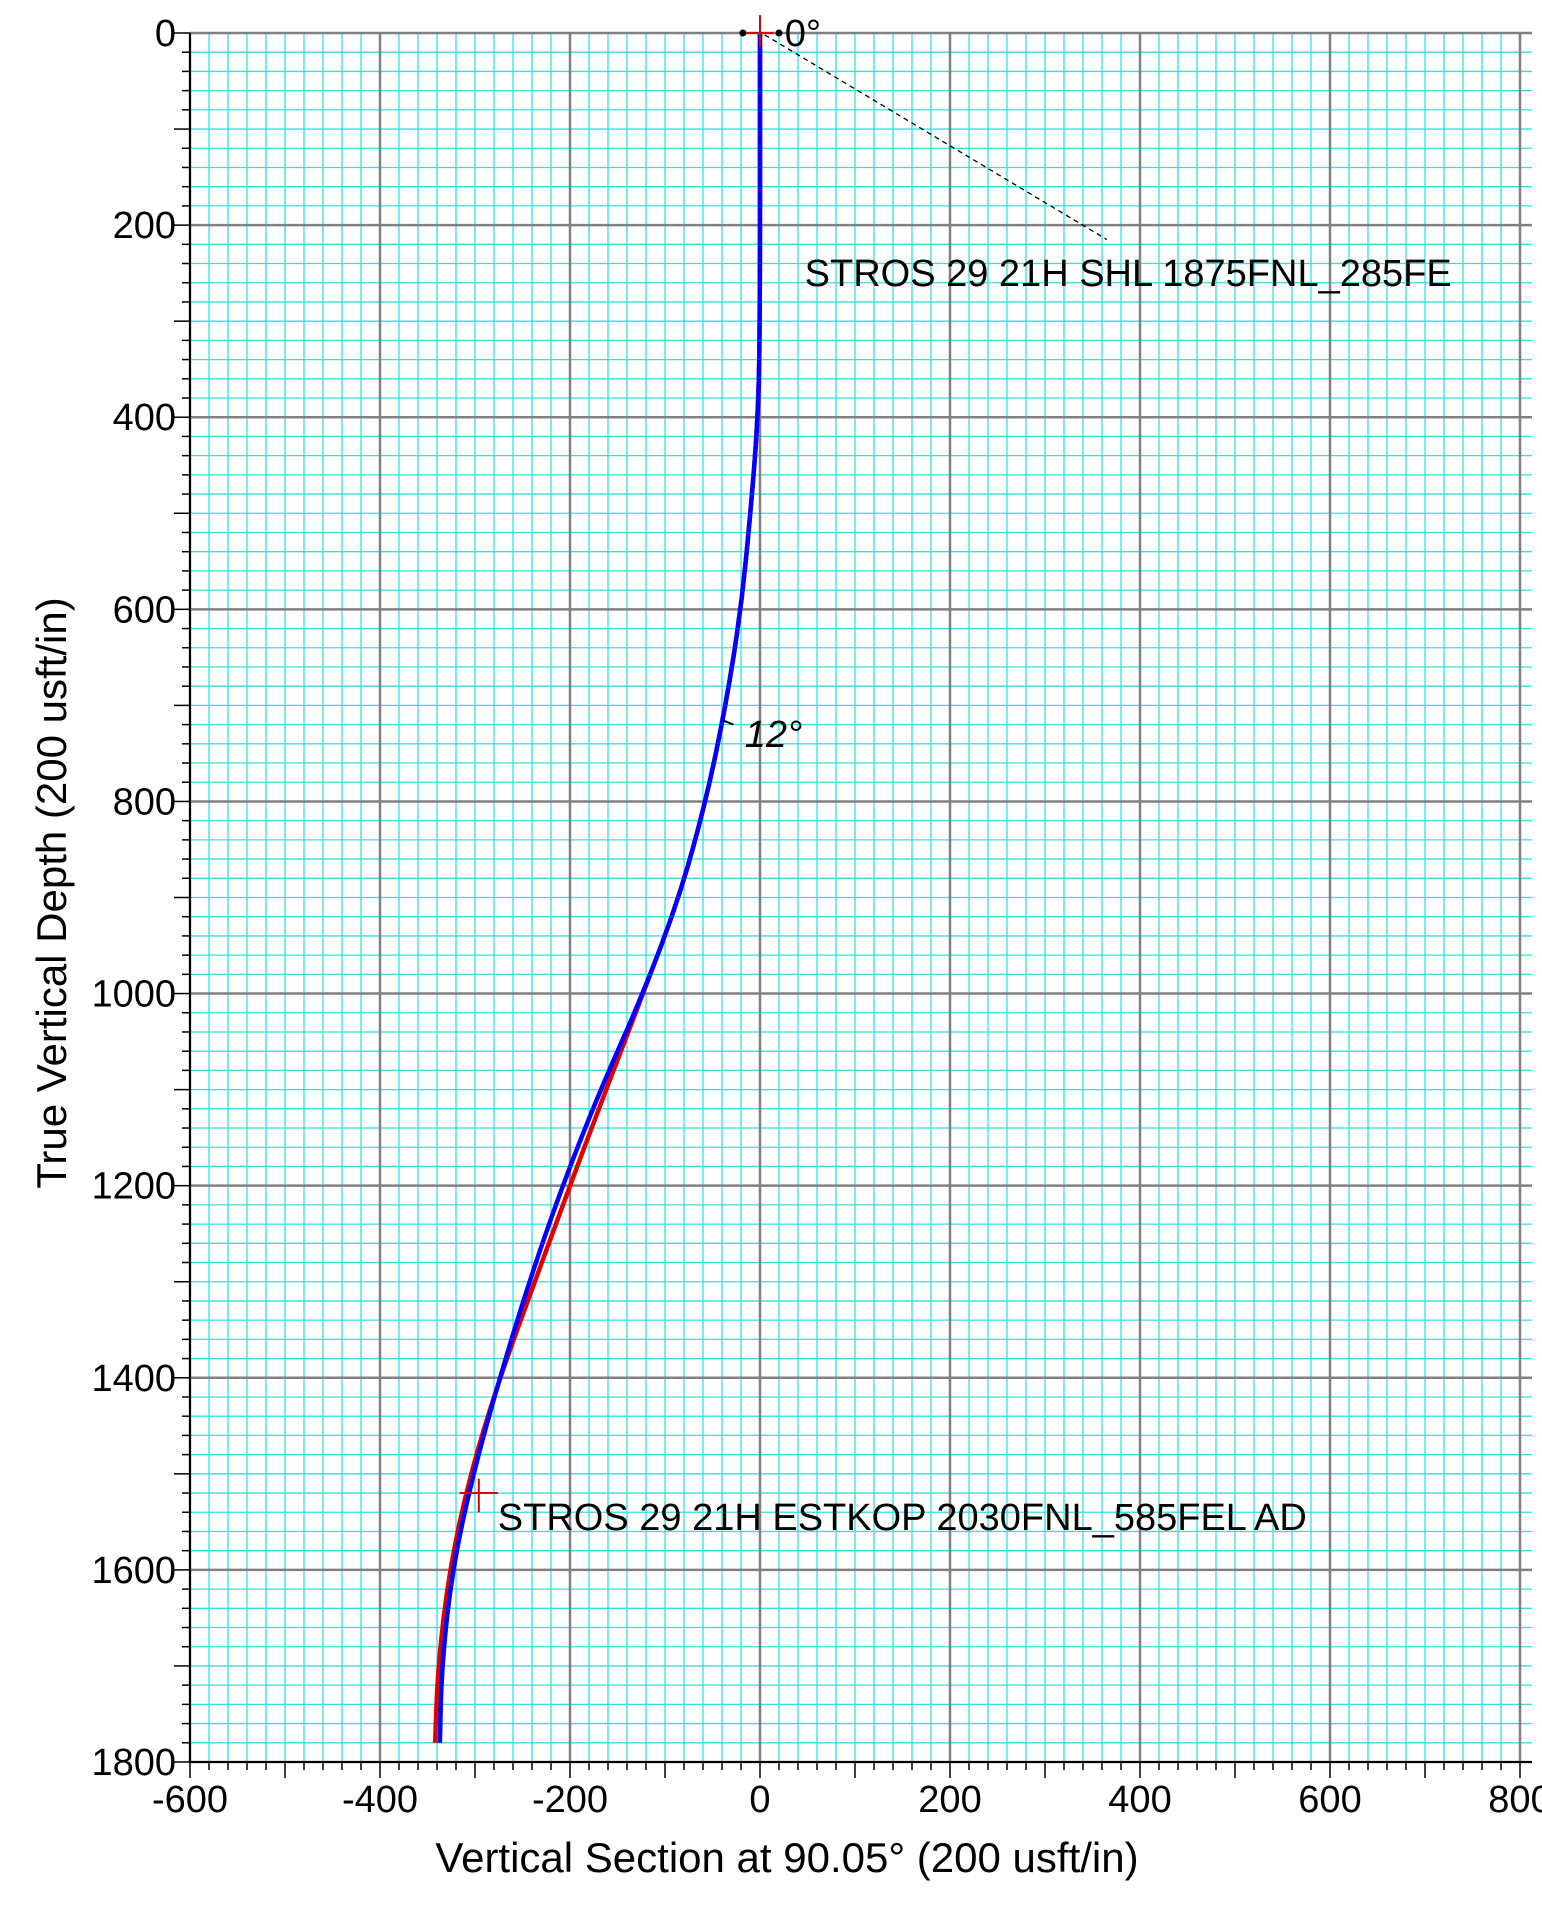 The height and width of the screenshot is (1907, 1542). I want to click on annotation-label: 12°, so click(773, 735).